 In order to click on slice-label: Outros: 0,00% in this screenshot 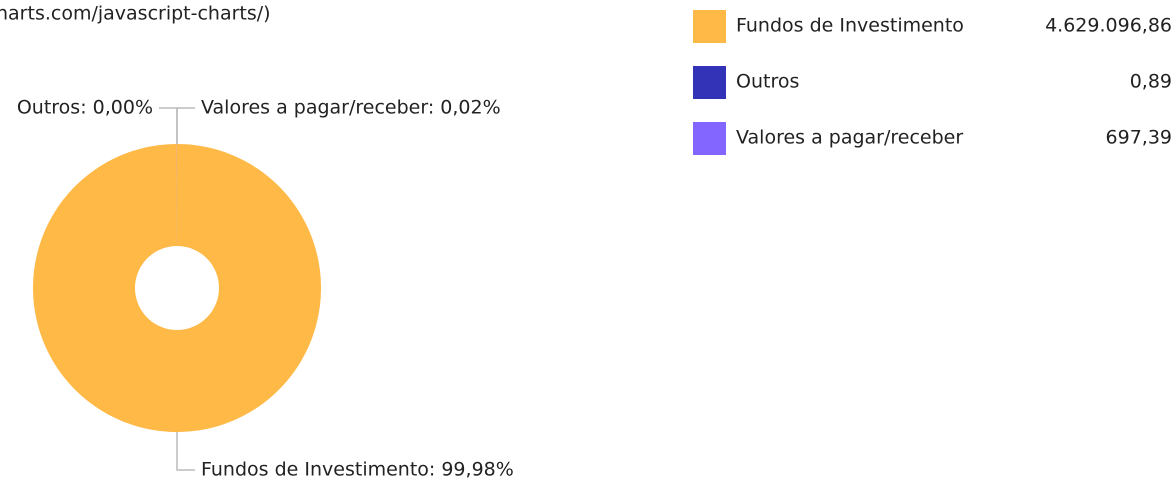, I will do `click(85, 108)`.